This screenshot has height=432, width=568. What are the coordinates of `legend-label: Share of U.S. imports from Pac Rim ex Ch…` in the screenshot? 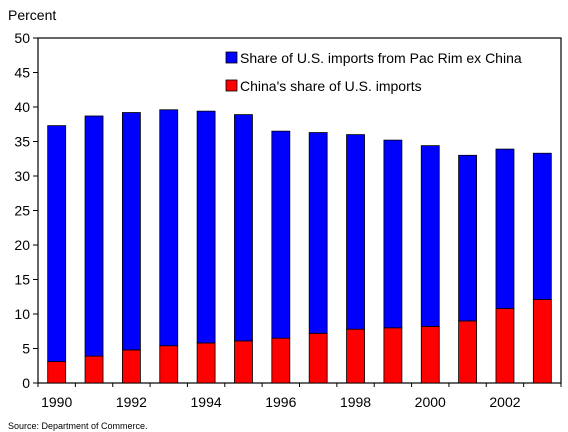 It's located at (381, 58).